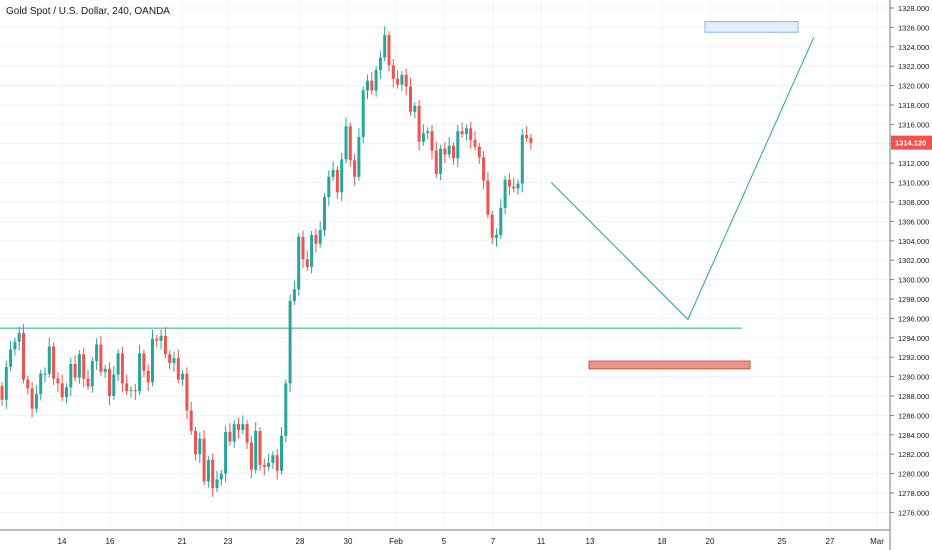 The height and width of the screenshot is (550, 932). I want to click on y-tick-label: 1284.000, so click(913, 435).